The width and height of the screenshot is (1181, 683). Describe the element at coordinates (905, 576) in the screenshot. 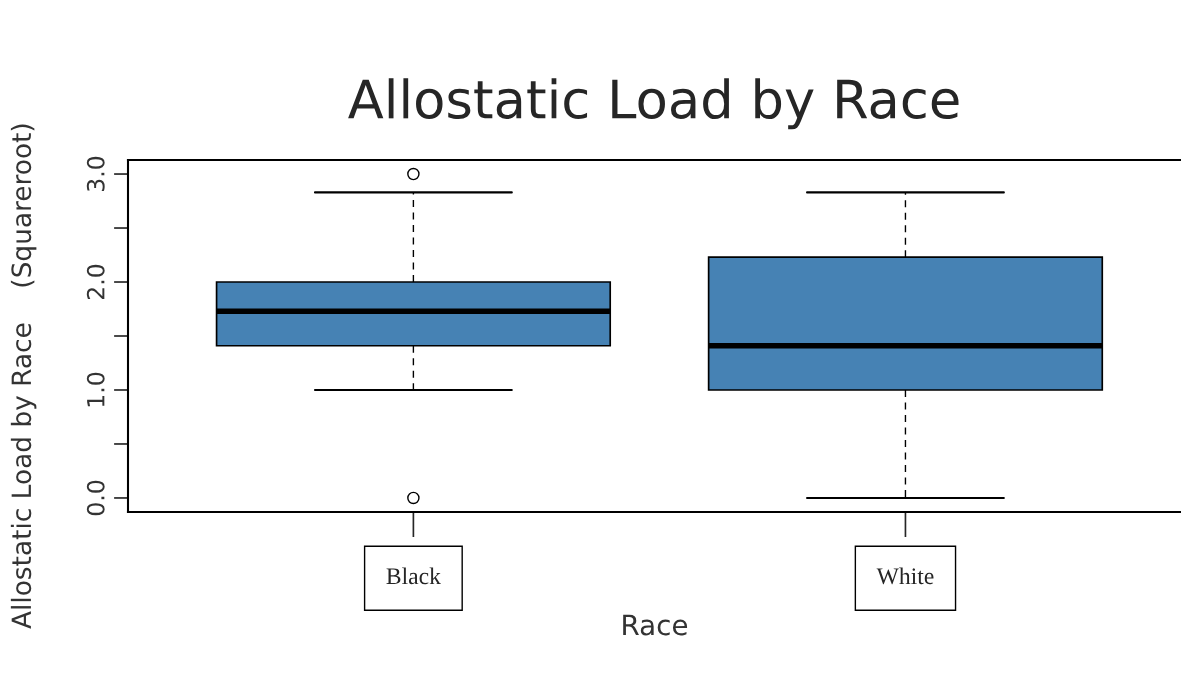

I see `x-tick-label: White` at that location.